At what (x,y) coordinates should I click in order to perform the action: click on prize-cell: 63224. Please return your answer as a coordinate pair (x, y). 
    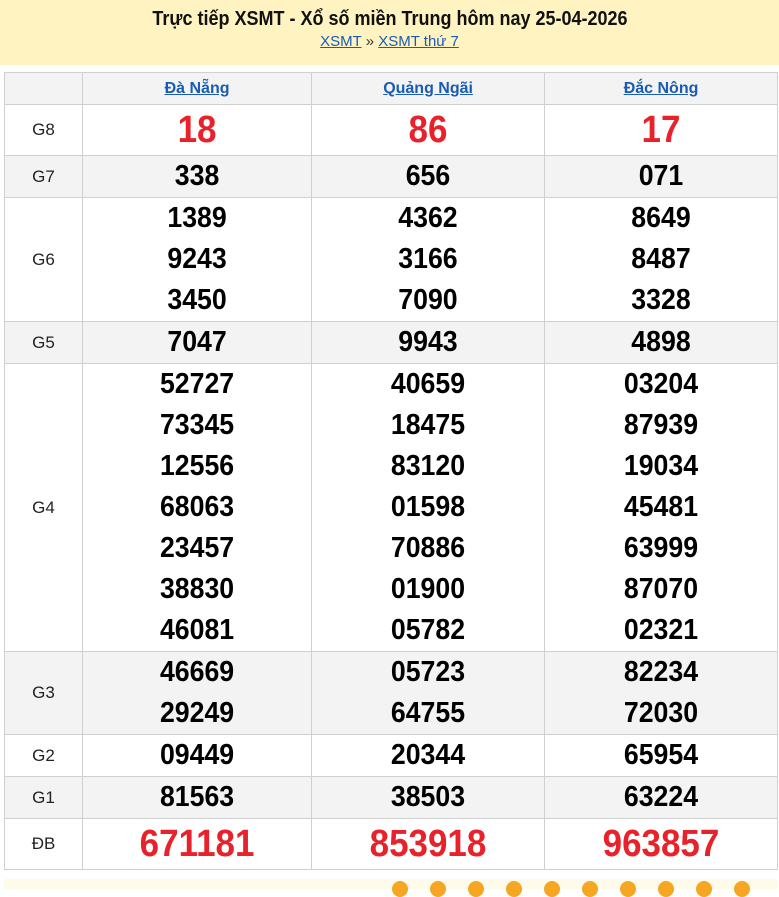
    Looking at the image, I should click on (661, 797).